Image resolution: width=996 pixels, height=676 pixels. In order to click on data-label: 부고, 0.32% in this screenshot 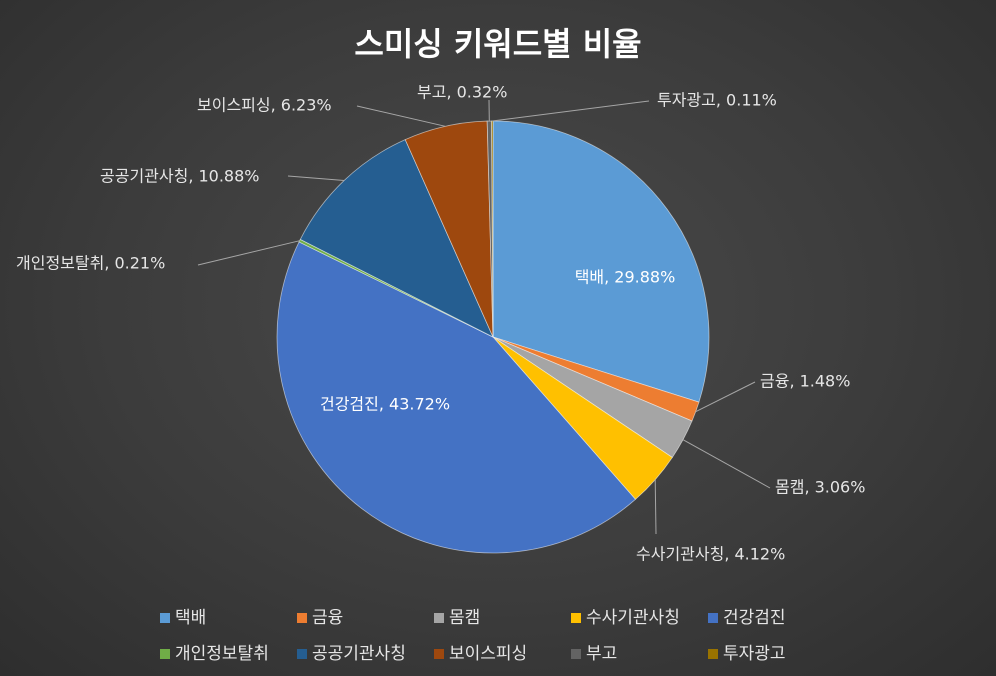, I will do `click(462, 92)`.